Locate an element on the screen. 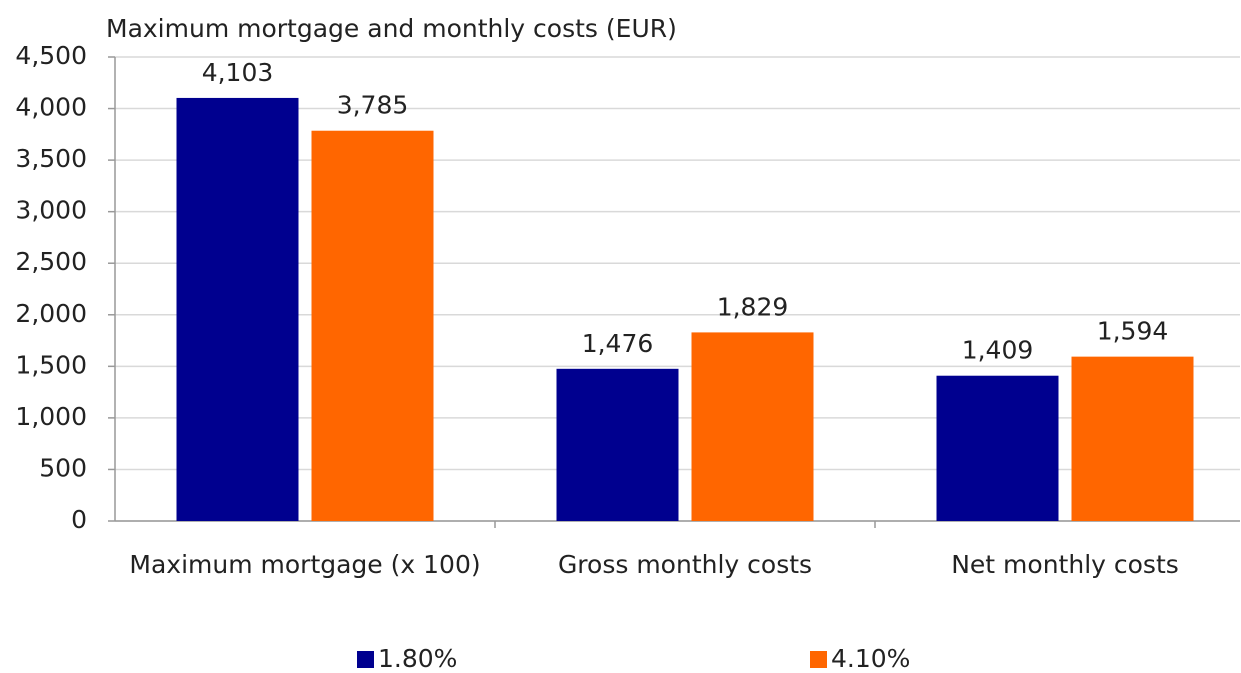 This screenshot has height=673, width=1241. value-label: 1,829 is located at coordinates (753, 306).